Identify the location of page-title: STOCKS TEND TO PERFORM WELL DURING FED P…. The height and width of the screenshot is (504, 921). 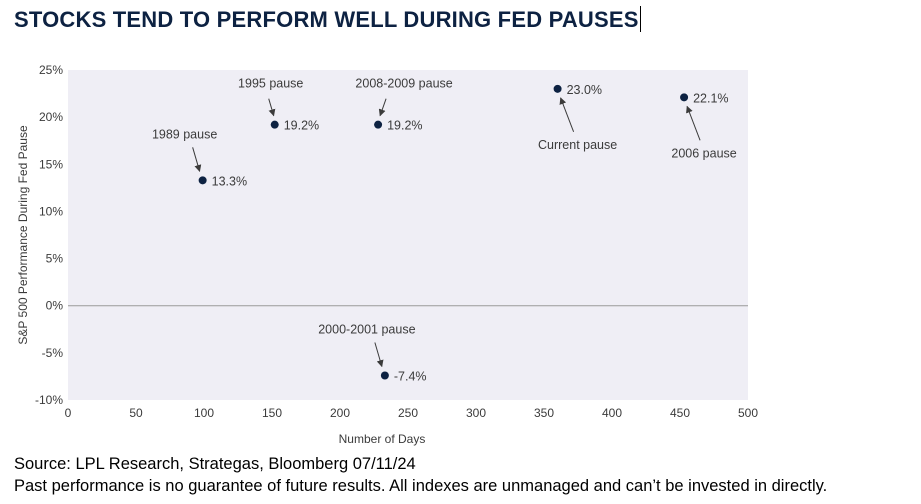
(327, 19).